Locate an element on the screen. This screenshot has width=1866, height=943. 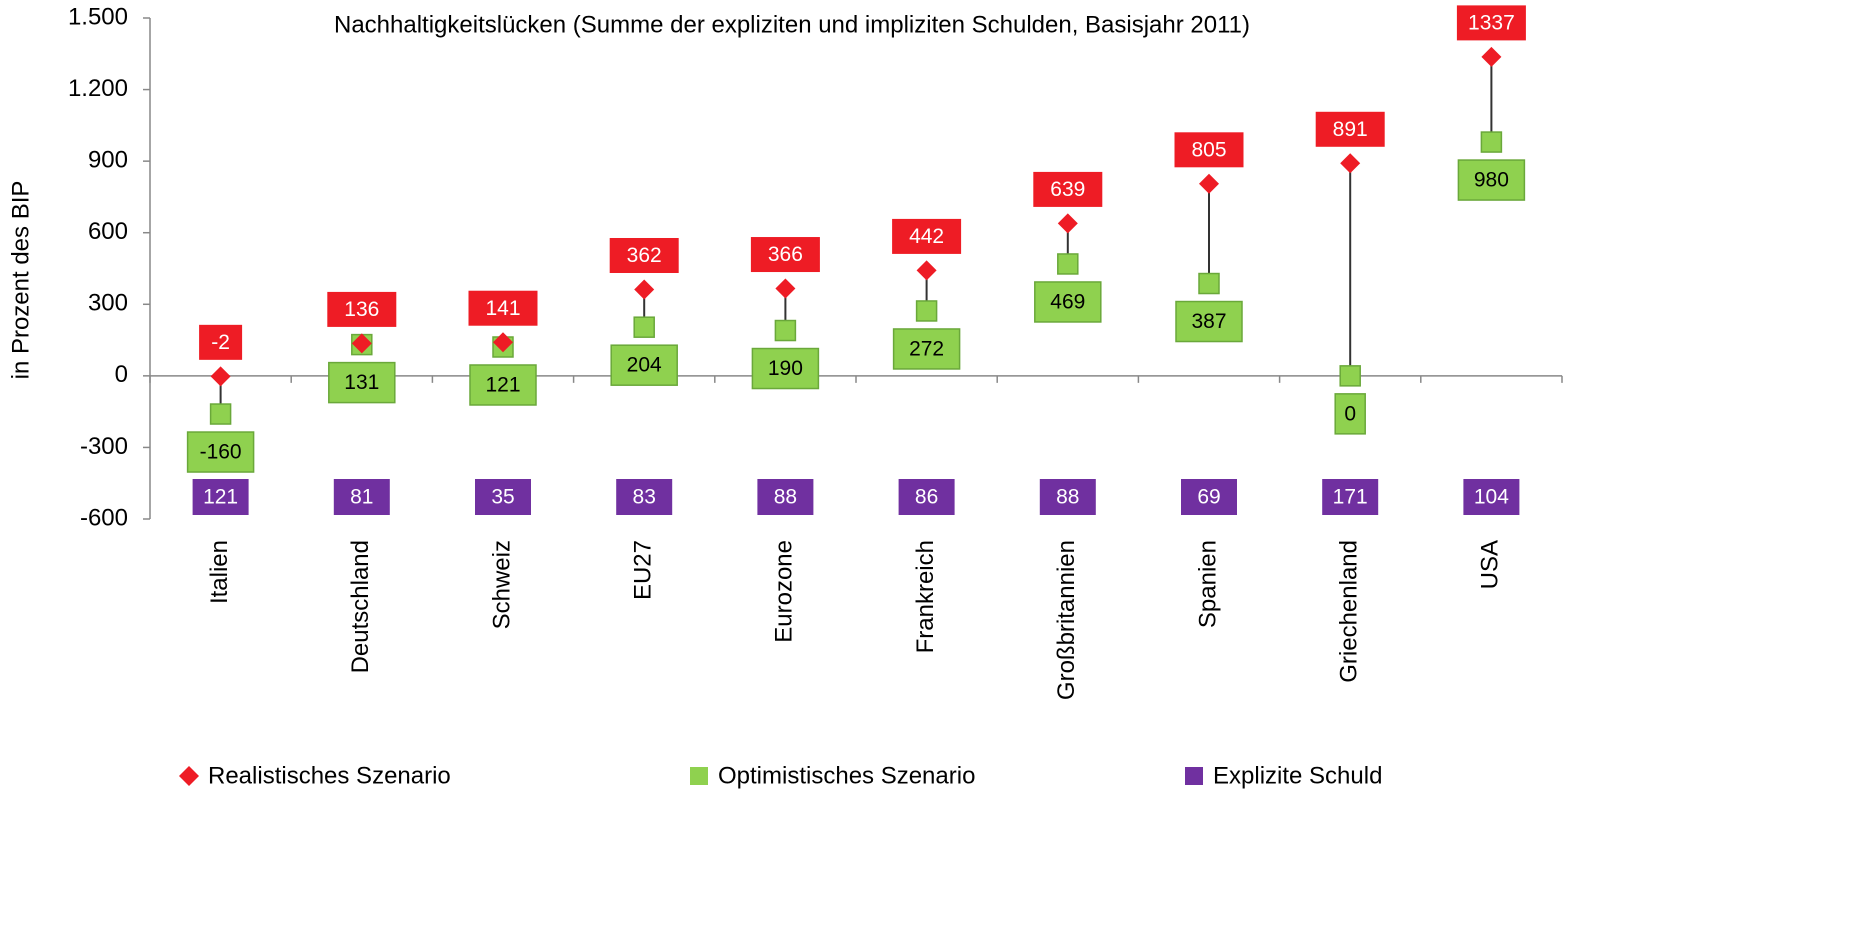
realistic-label: 141 is located at coordinates (502, 308).